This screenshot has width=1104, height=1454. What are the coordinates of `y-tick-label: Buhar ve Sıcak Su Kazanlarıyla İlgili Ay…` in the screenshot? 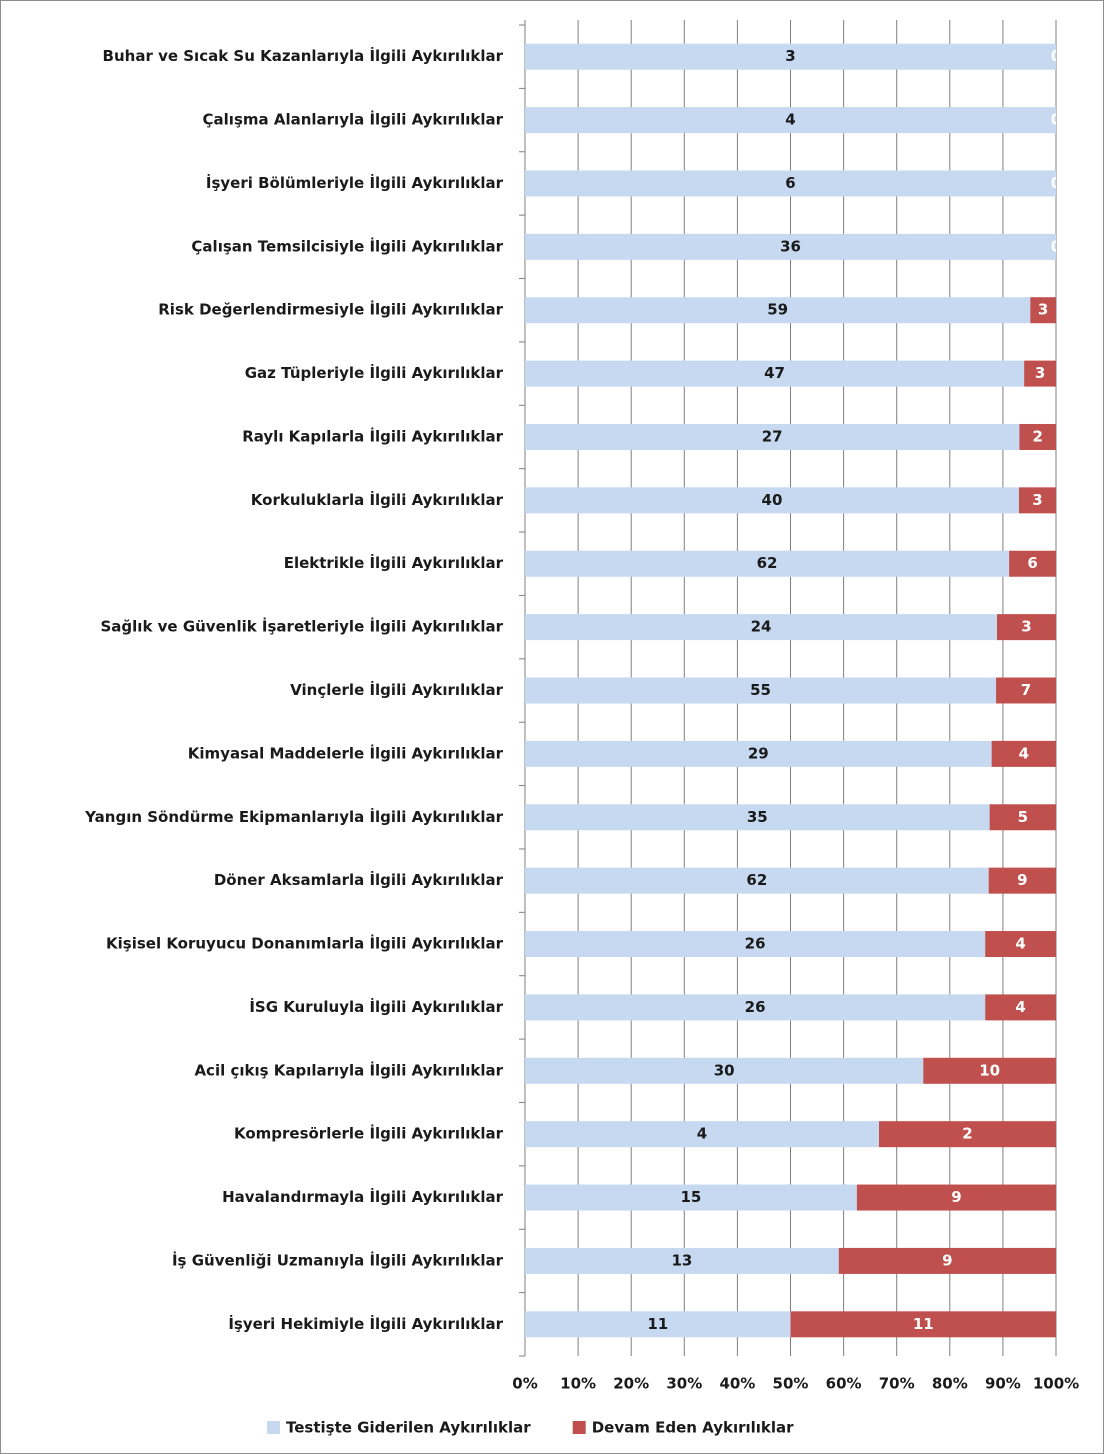 It's located at (303, 55).